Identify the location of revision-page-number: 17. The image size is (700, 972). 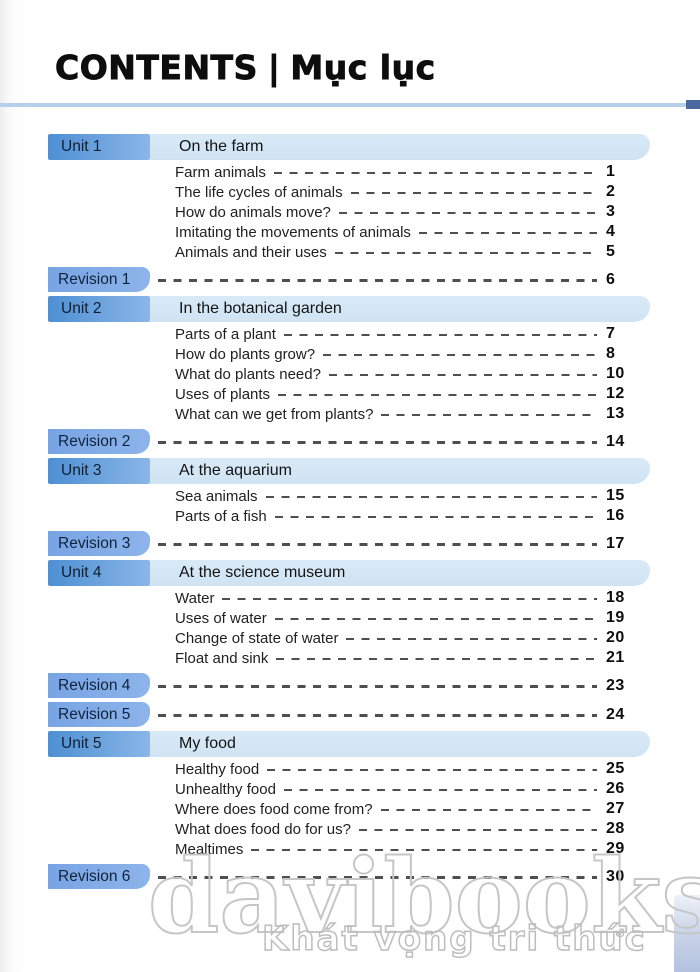
(615, 543).